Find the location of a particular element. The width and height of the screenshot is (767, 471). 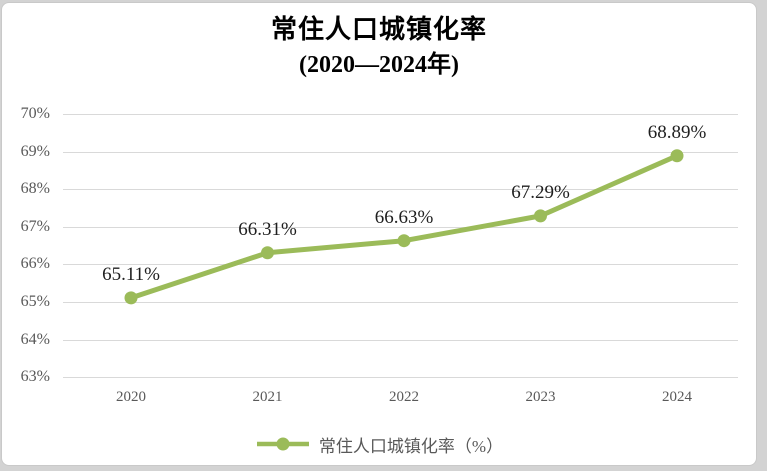

legend-label: 常住人口城镇化率（%） is located at coordinates (411, 446).